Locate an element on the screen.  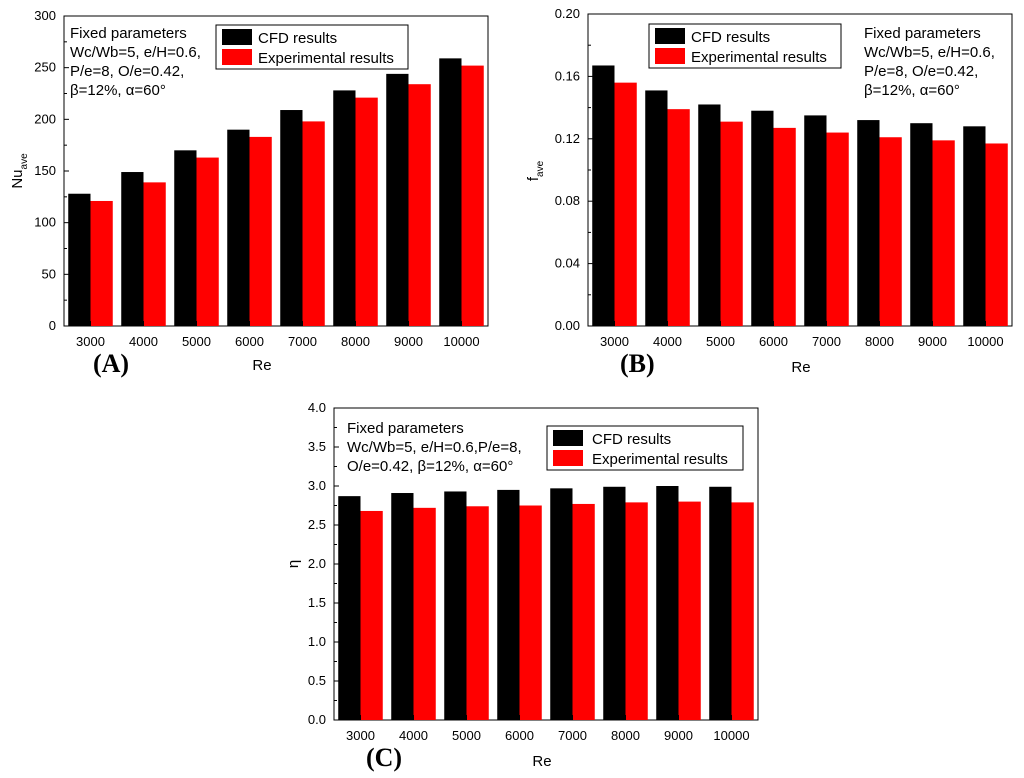
y-tick-label: 0.08 is located at coordinates (567, 200).